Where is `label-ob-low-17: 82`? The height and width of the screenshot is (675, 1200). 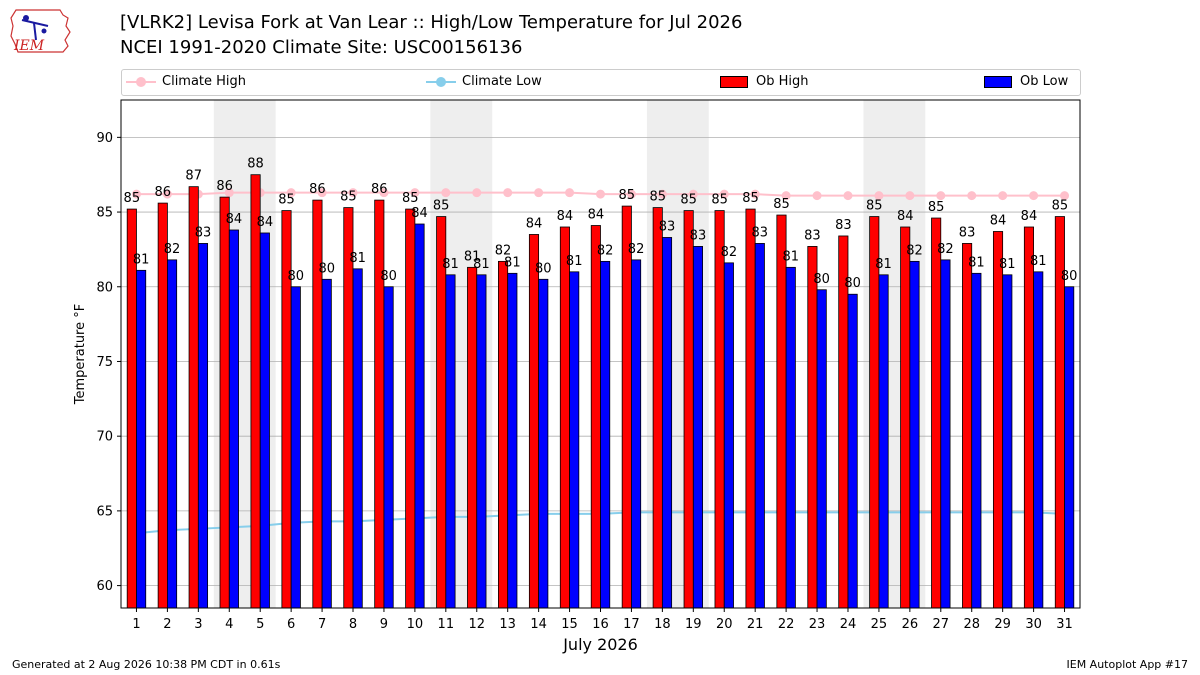 label-ob-low-17: 82 is located at coordinates (636, 249).